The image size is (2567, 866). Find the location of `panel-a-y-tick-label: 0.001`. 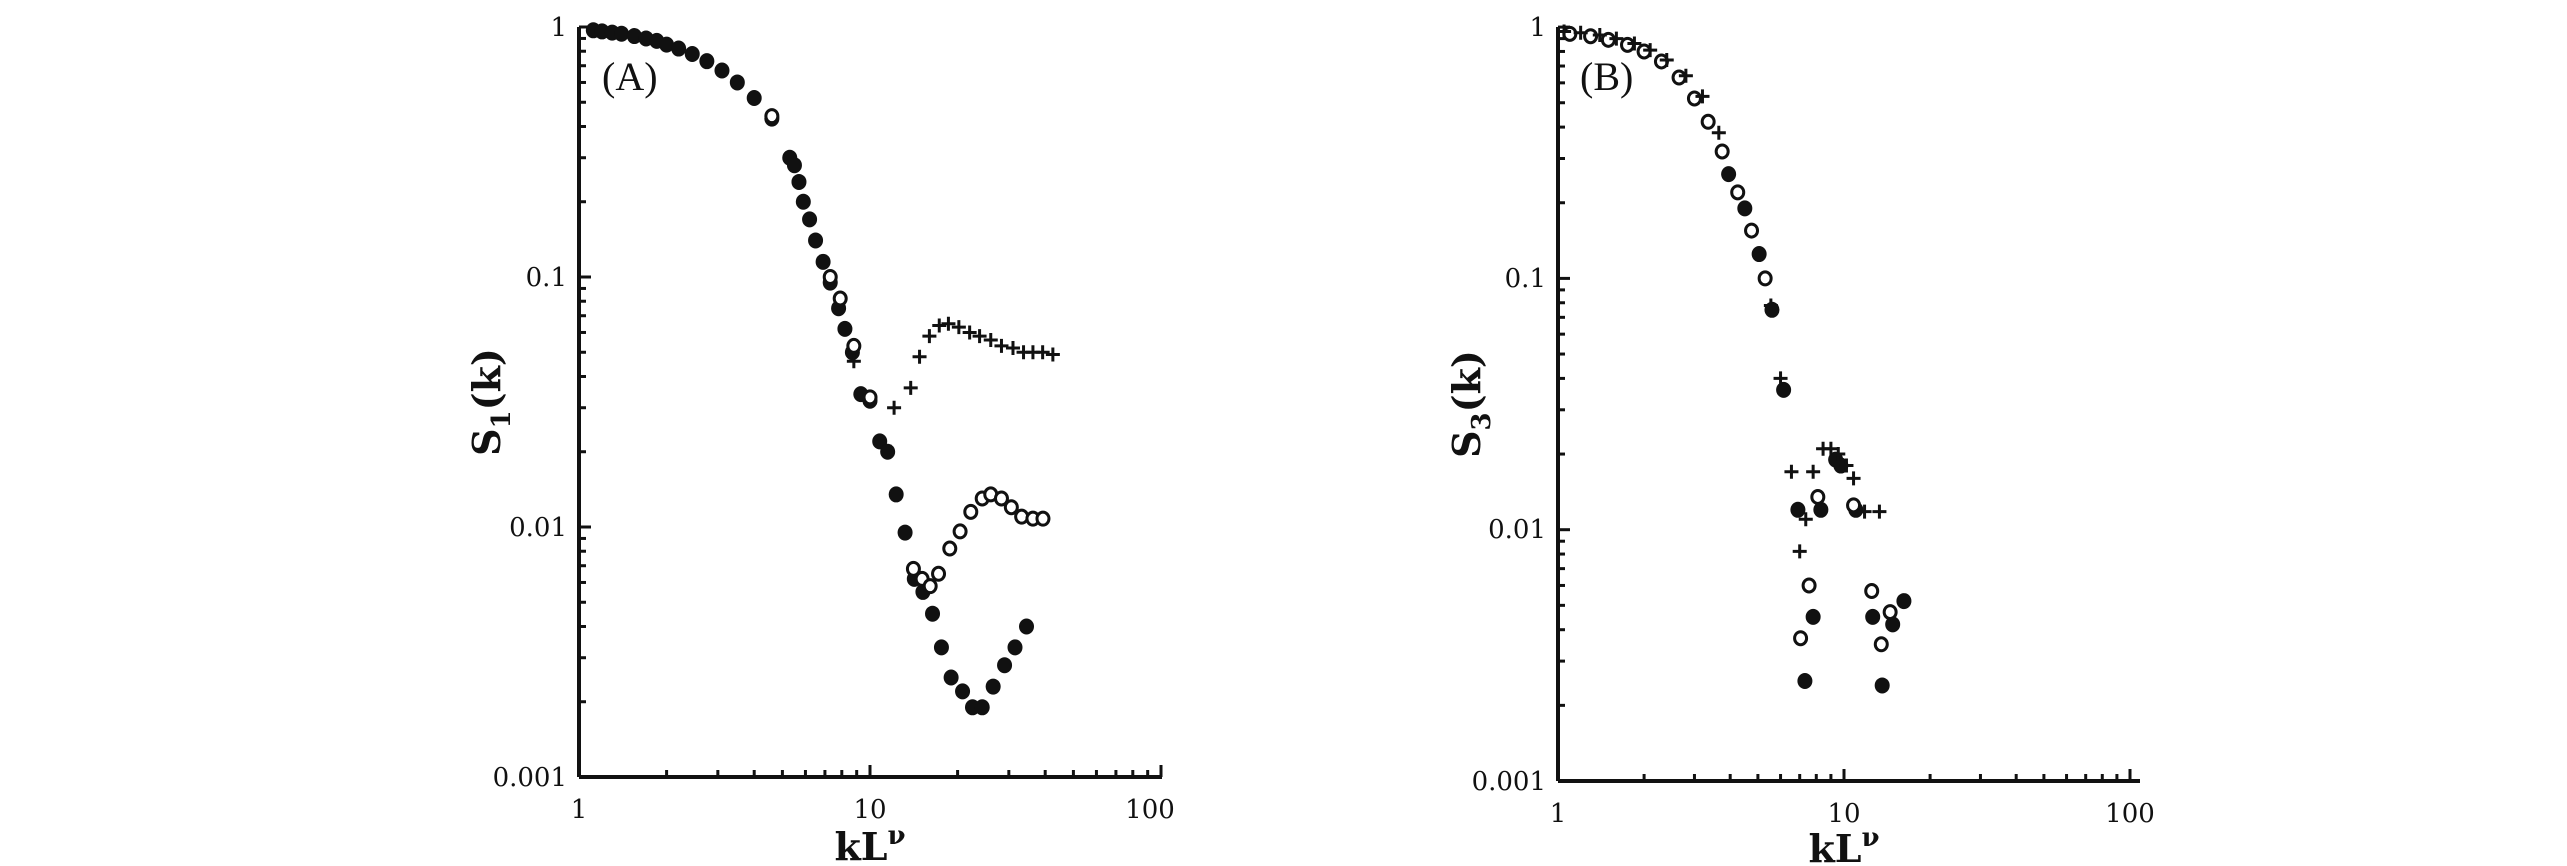

panel-a-y-tick-label: 0.001 is located at coordinates (530, 778).